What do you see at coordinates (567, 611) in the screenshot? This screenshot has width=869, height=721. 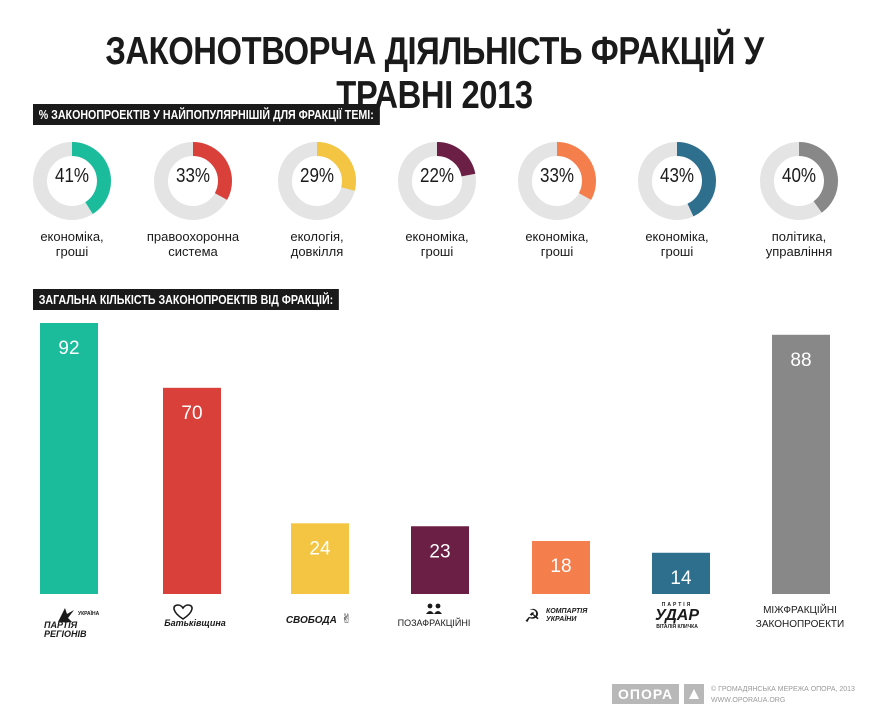 I see `kpu-line1: КОМПАРТІЯ` at bounding box center [567, 611].